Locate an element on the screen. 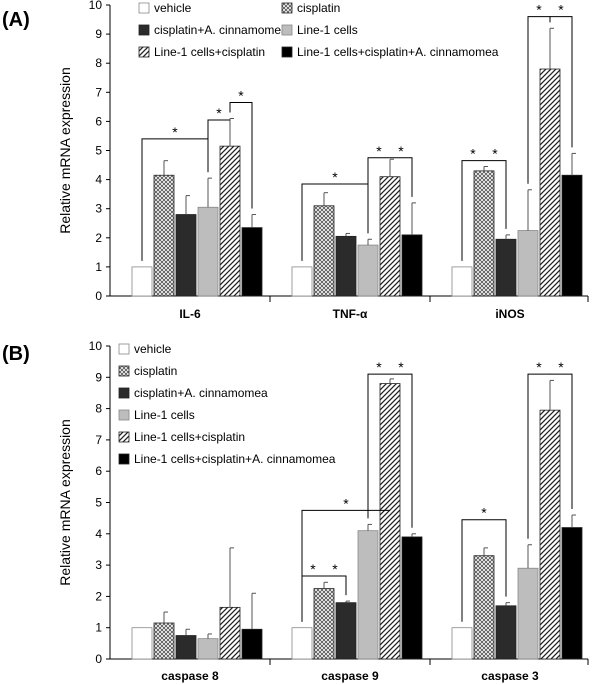  y-tick-label: 10 is located at coordinates (96, 6).